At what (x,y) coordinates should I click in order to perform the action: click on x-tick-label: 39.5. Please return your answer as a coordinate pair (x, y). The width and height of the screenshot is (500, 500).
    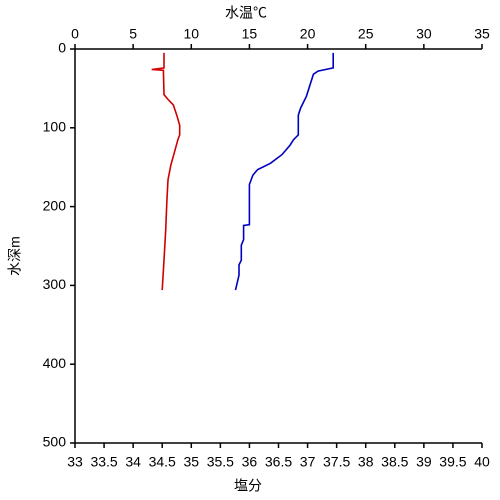
    Looking at the image, I should click on (452, 462).